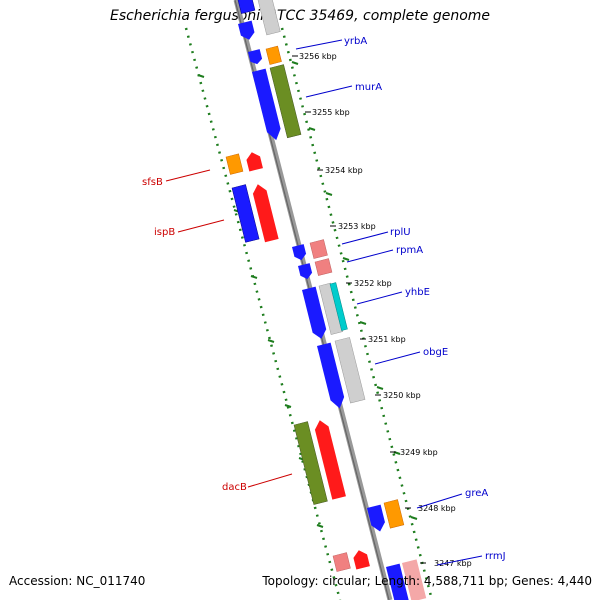 The height and width of the screenshot is (600, 600). What do you see at coordinates (246, 30) in the screenshot?
I see `gene-top-blue2` at bounding box center [246, 30].